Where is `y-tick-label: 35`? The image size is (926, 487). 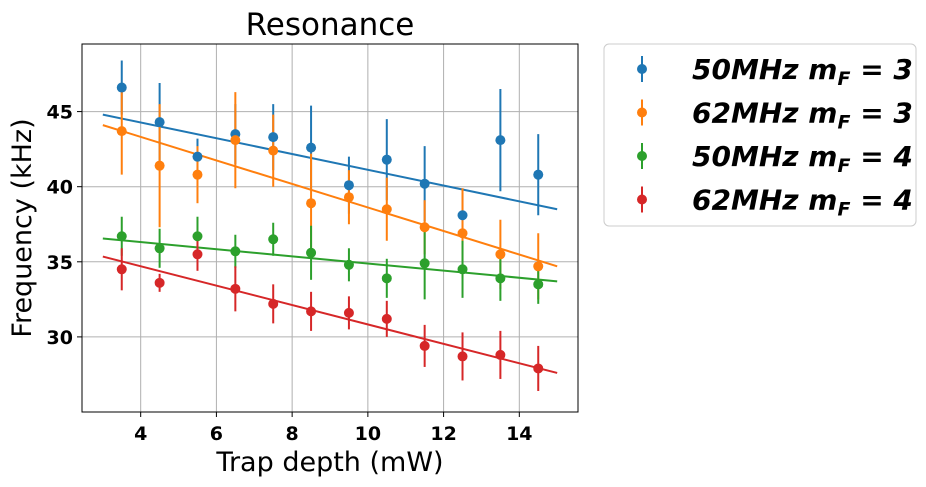 y-tick-label: 35 is located at coordinates (60, 263).